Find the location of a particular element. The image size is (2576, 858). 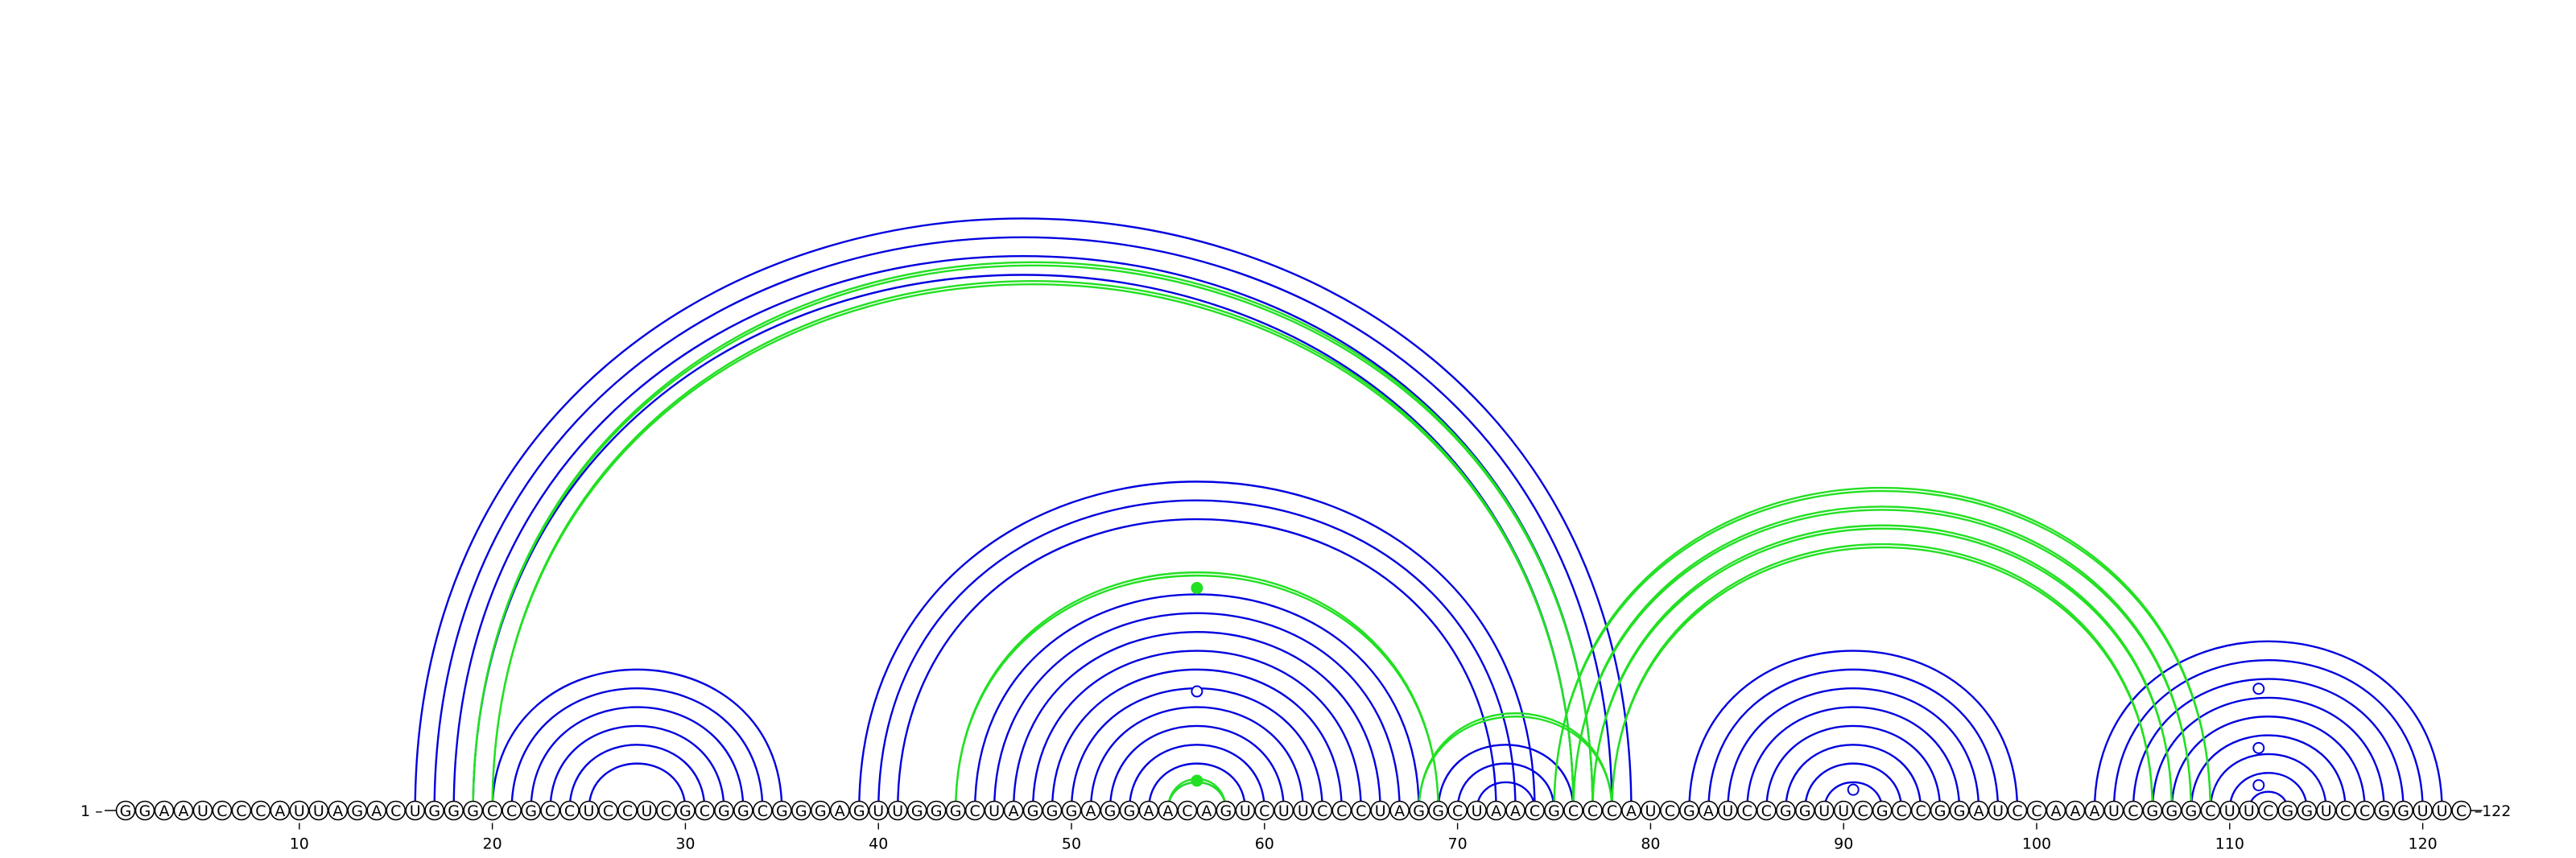

base-93-letter: C is located at coordinates (1902, 811).